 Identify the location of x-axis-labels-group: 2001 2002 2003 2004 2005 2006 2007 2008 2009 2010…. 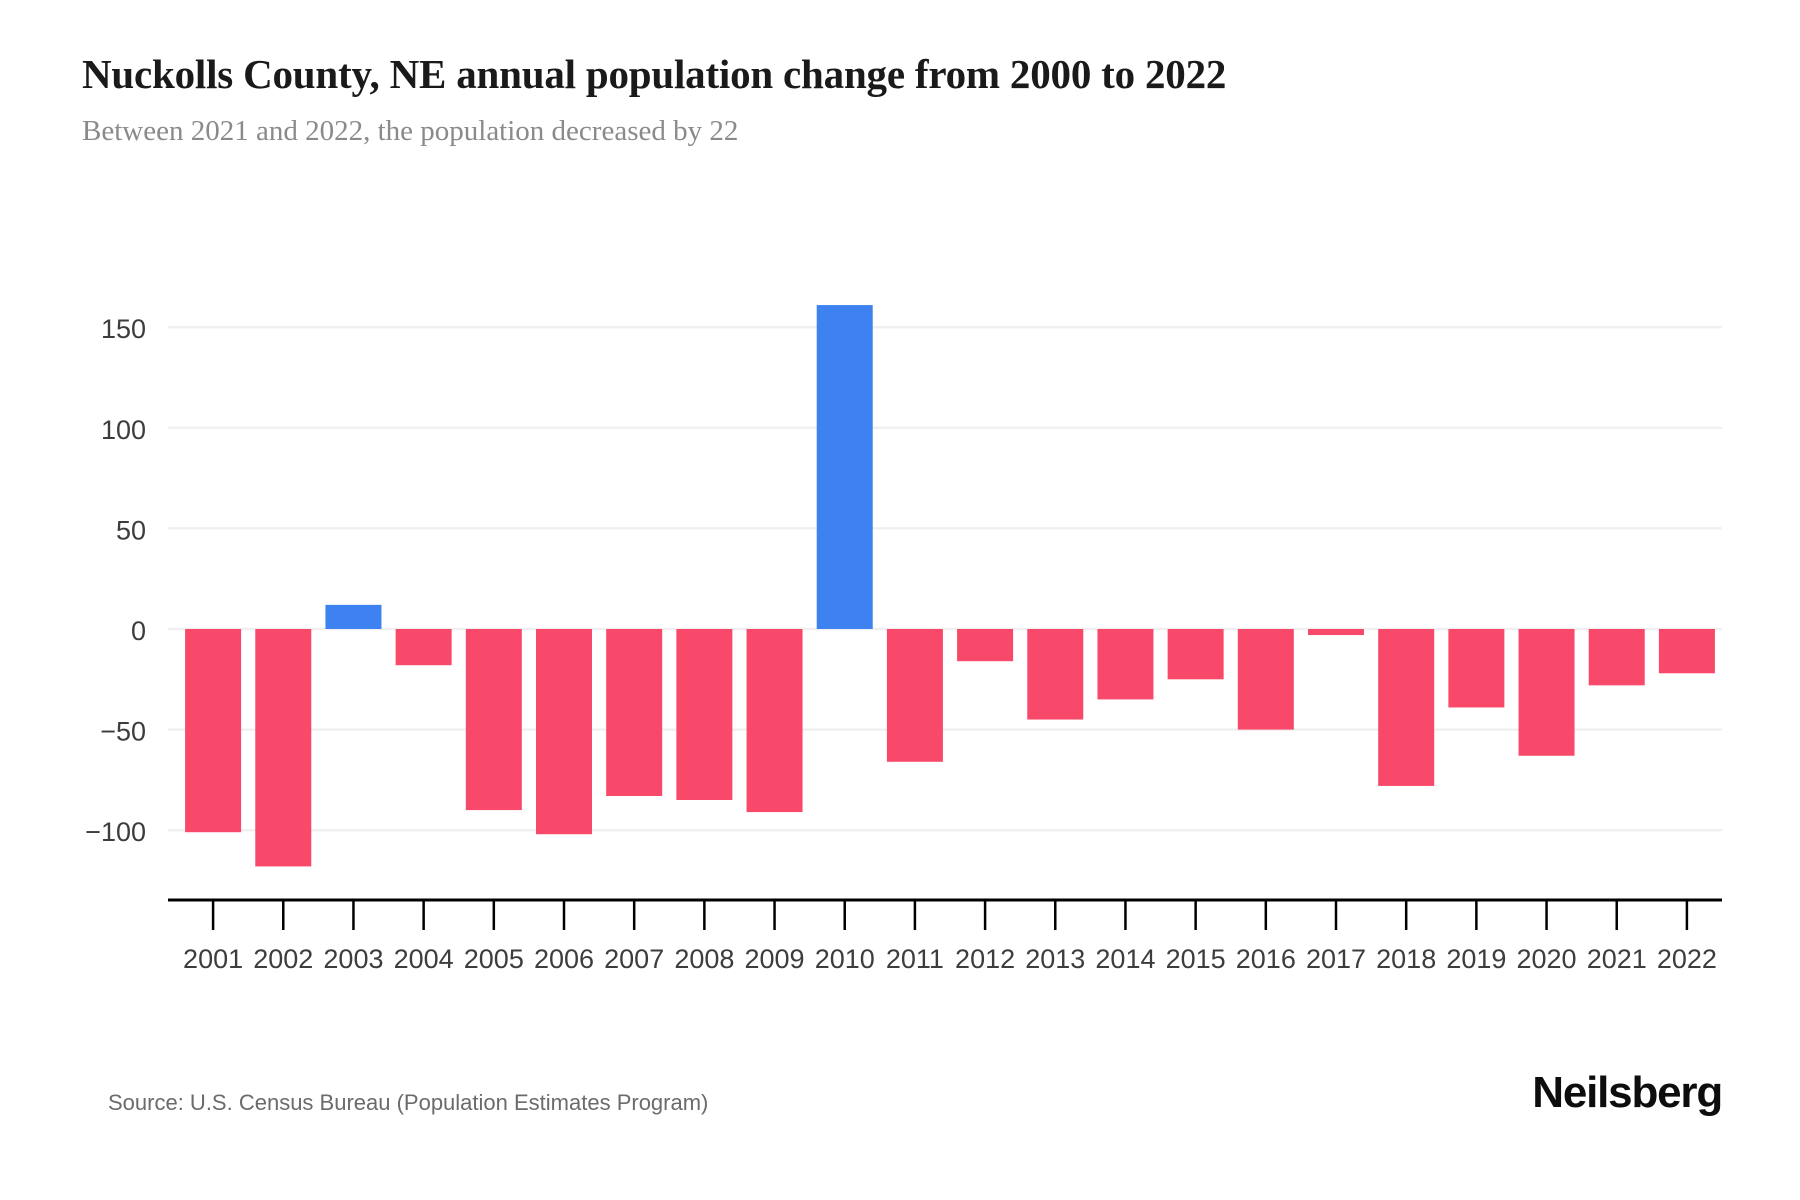
(950, 959).